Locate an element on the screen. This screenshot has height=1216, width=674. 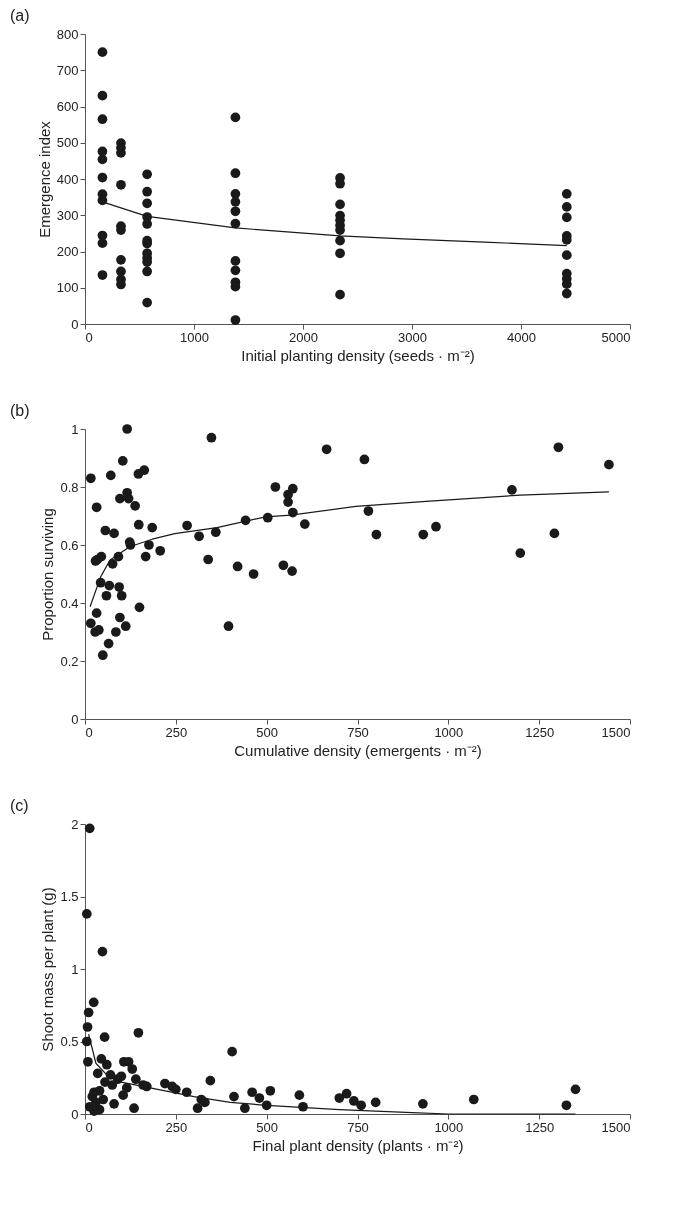
y-tick-label: 2 is located at coordinates (75, 824).